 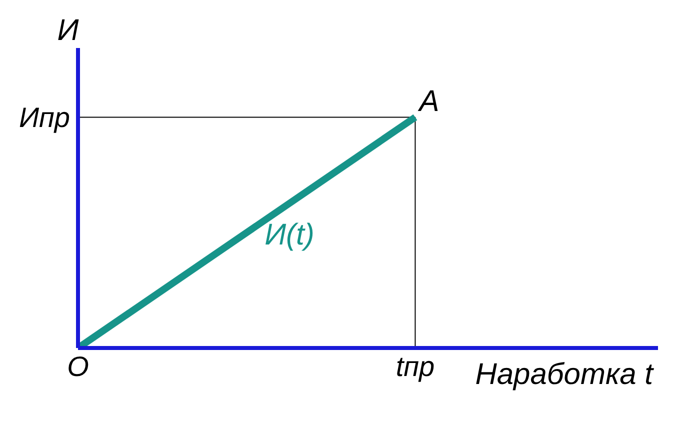 What do you see at coordinates (428, 101) in the screenshot?
I see `annotation: A` at bounding box center [428, 101].